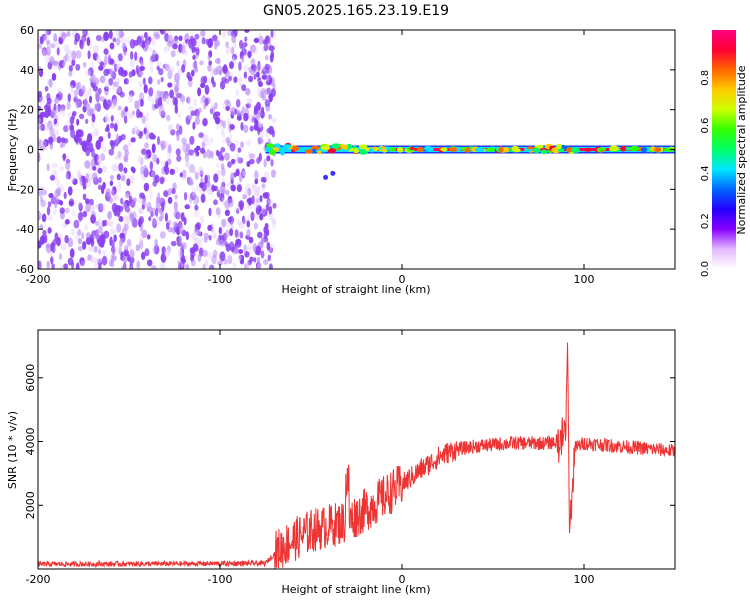  I want to click on y-tick-label: -20, so click(25, 189).